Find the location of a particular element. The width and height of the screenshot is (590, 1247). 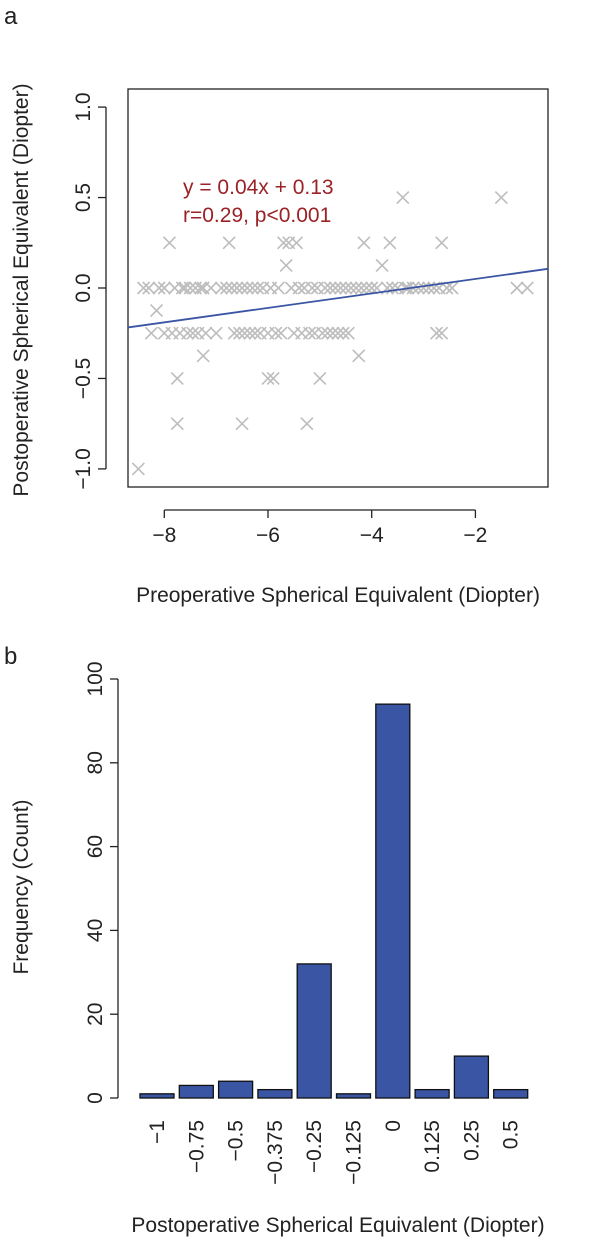

x-tick-label: −2 is located at coordinates (475, 535).